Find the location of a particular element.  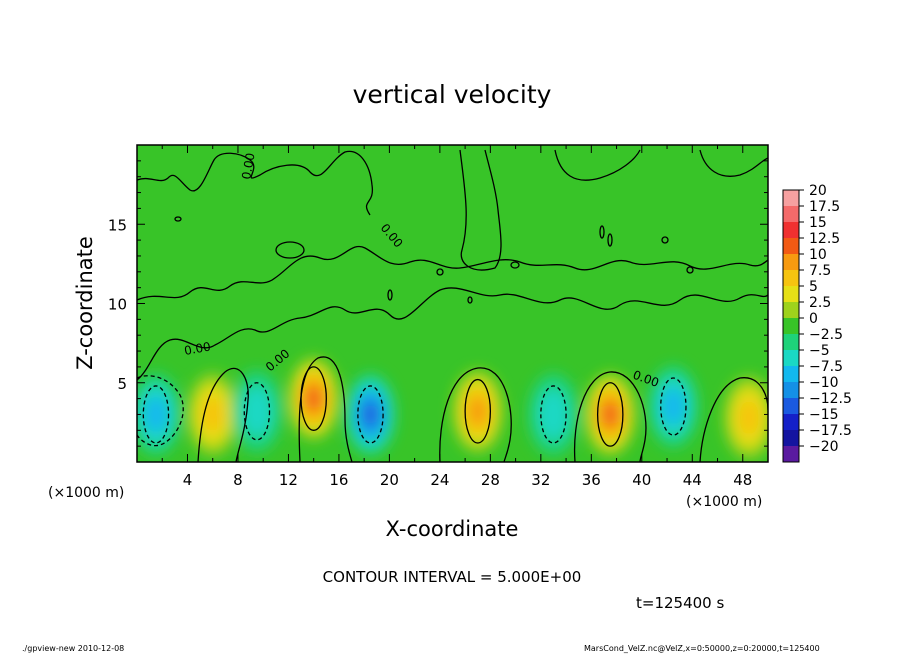

colorbar-label: 20 is located at coordinates (818, 191).